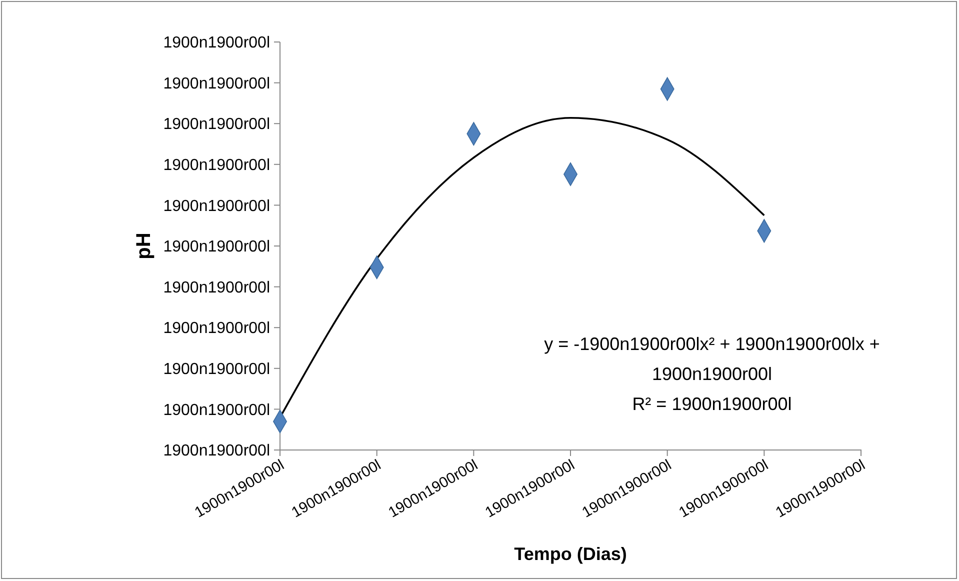  I want to click on y-axis-title: pH, so click(144, 246).